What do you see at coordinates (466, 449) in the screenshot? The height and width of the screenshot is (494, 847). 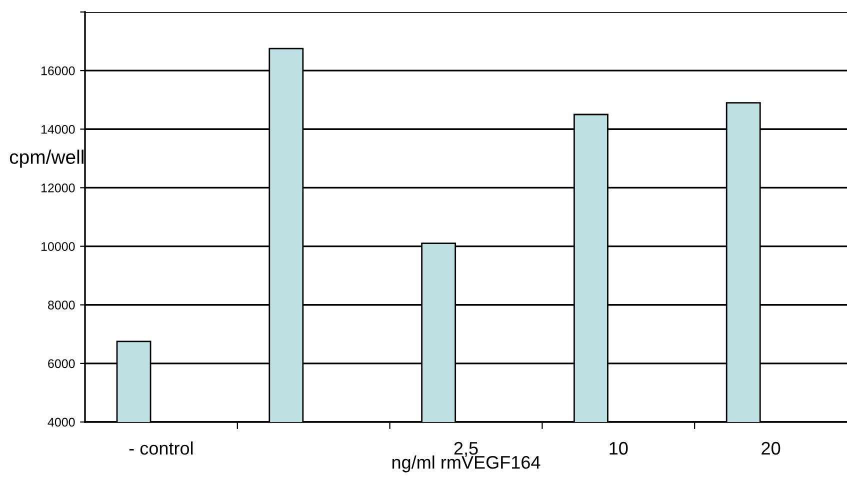 I see `x-tick-label: 2,5` at bounding box center [466, 449].